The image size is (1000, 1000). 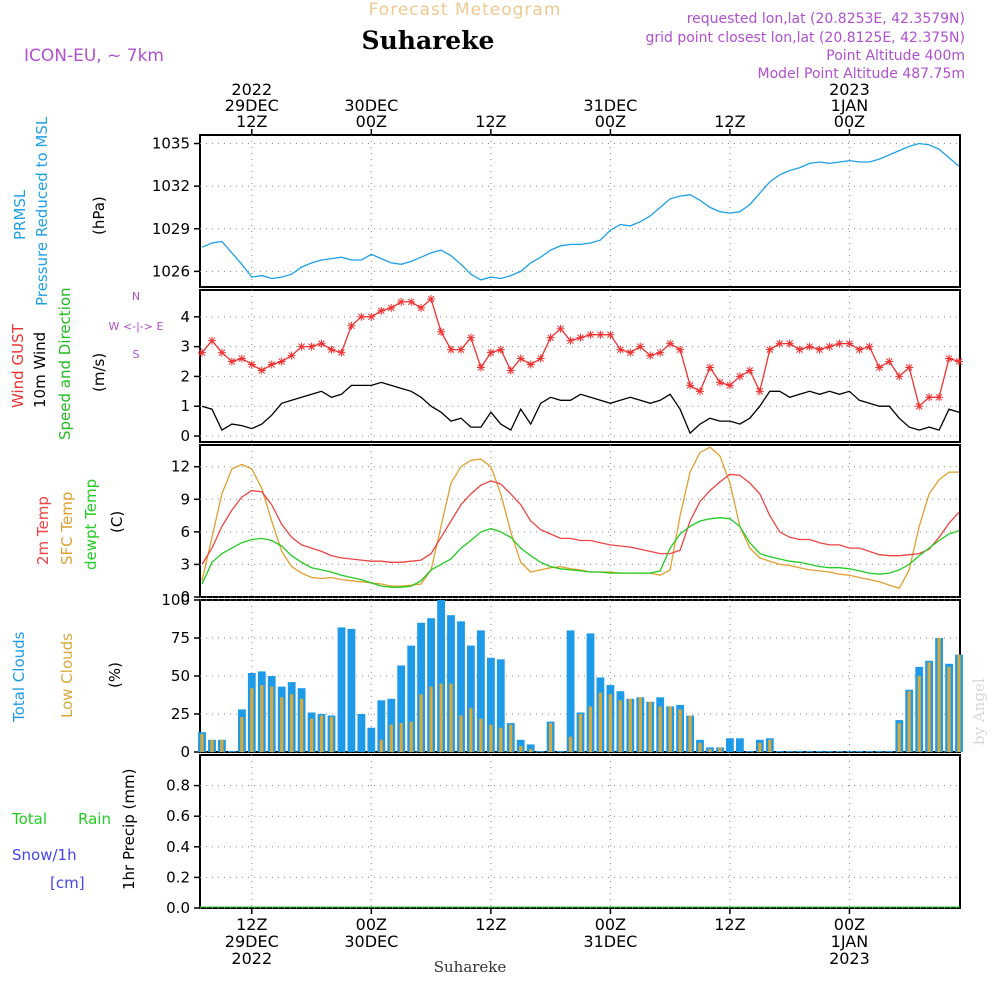 What do you see at coordinates (180, 467) in the screenshot?
I see `temp-ytick-label: 12` at bounding box center [180, 467].